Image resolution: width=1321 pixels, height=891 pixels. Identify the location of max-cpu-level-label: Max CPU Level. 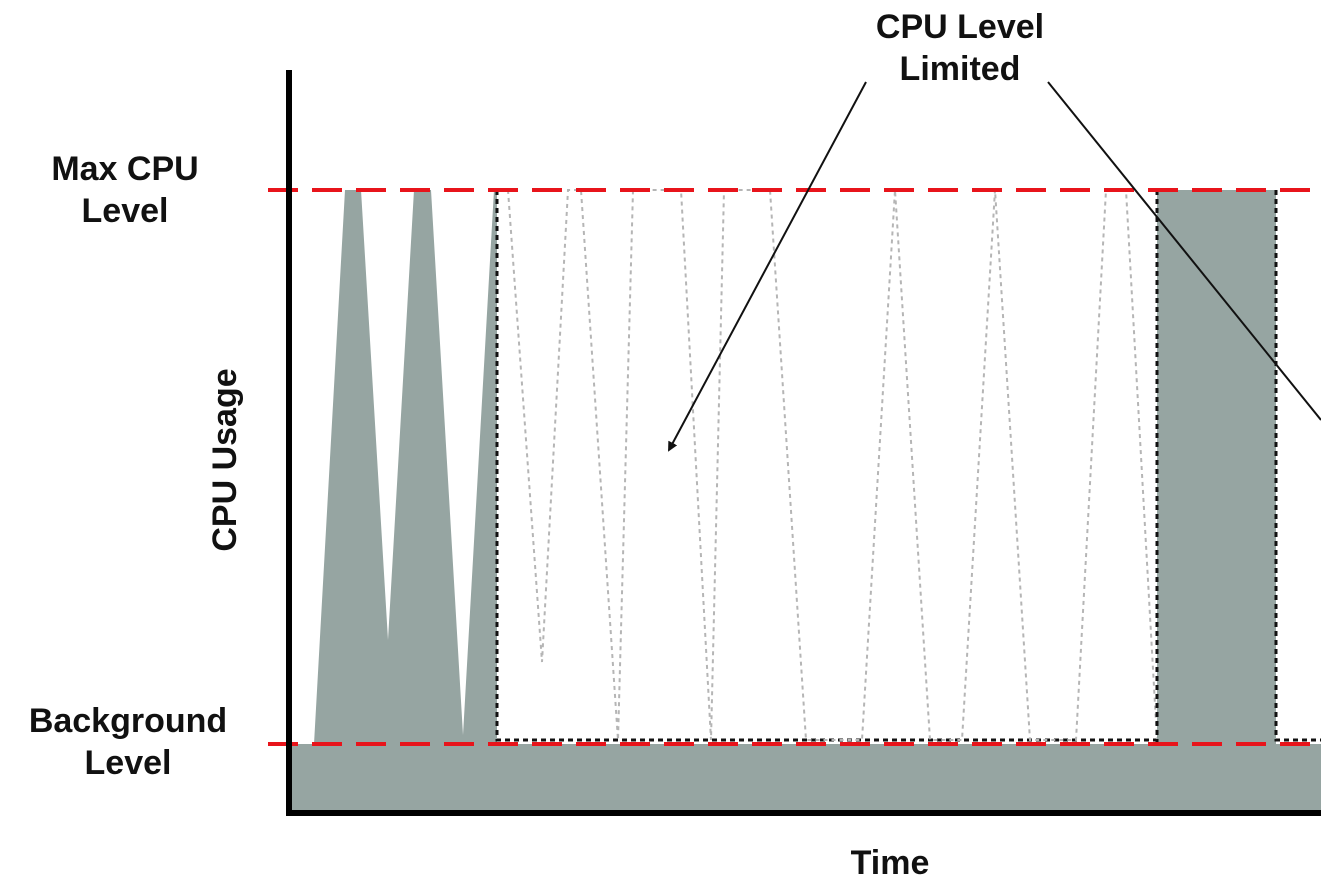
(125, 190).